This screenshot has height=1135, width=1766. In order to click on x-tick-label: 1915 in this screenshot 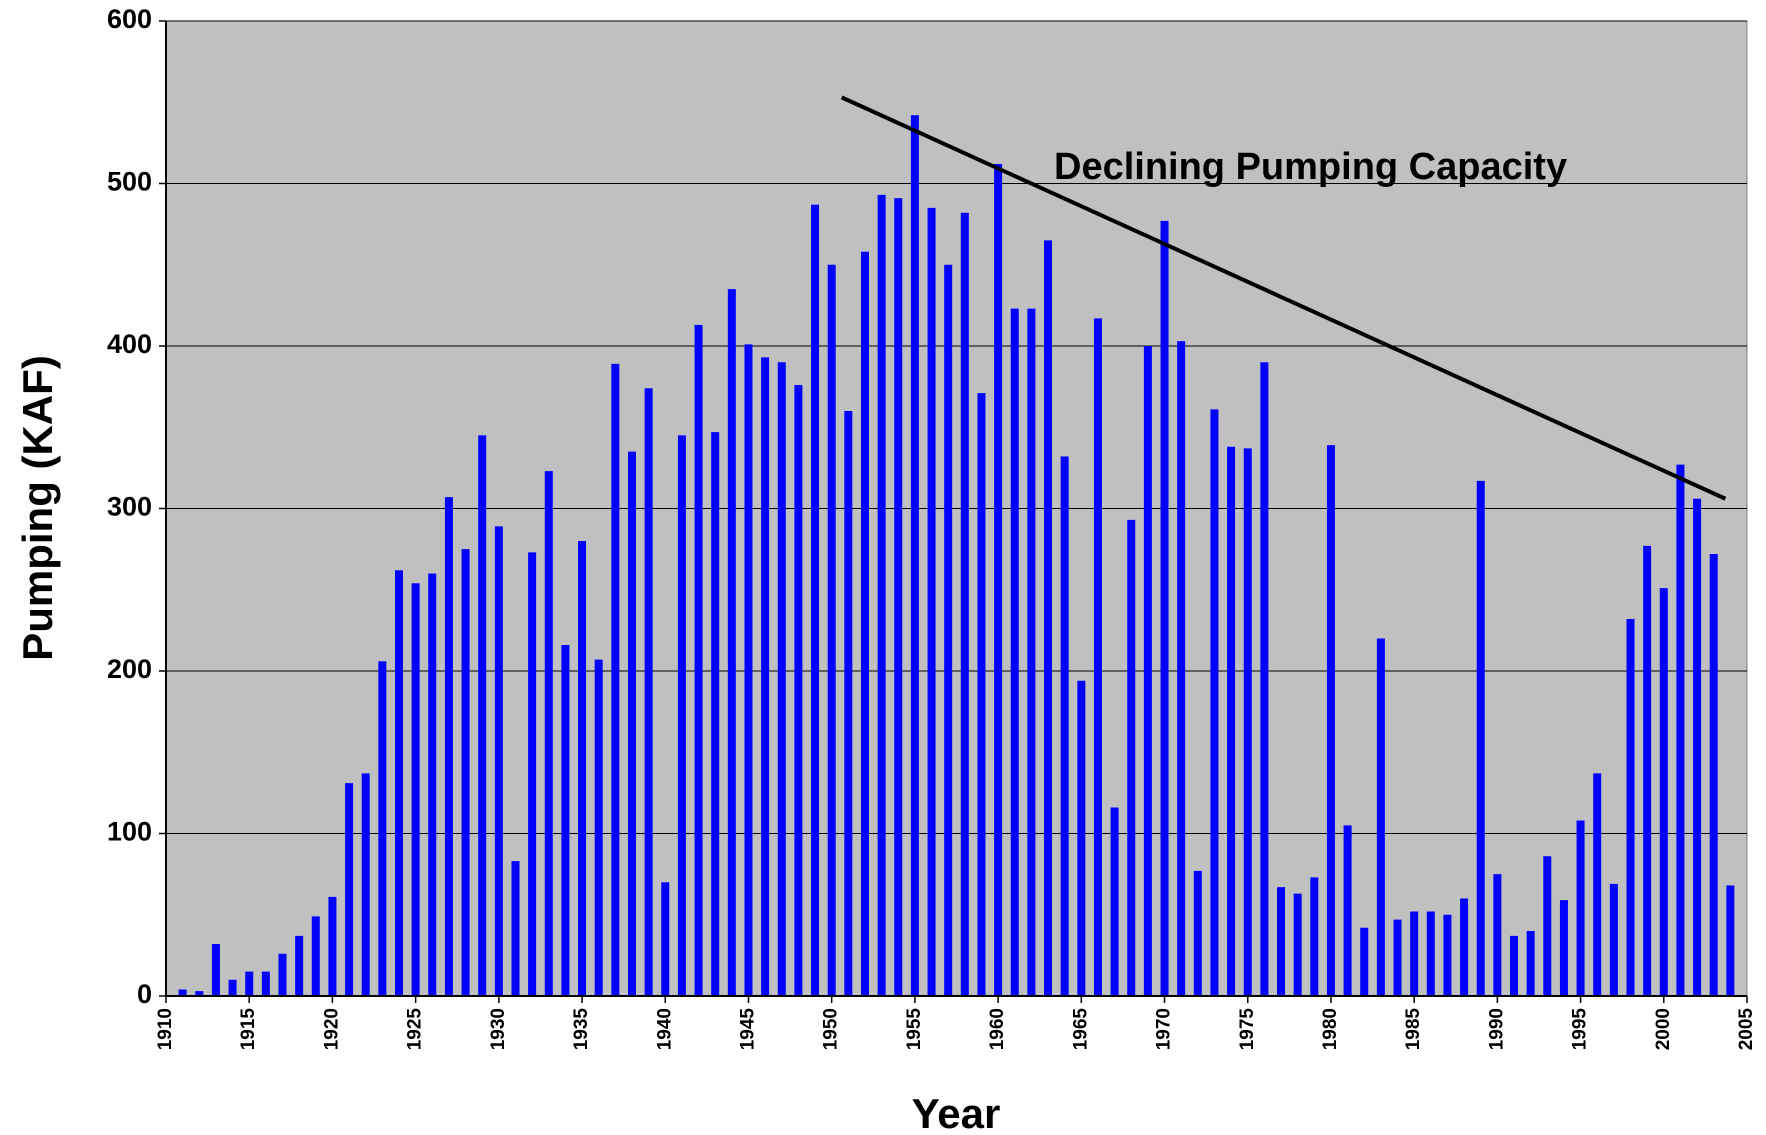, I will do `click(248, 1029)`.